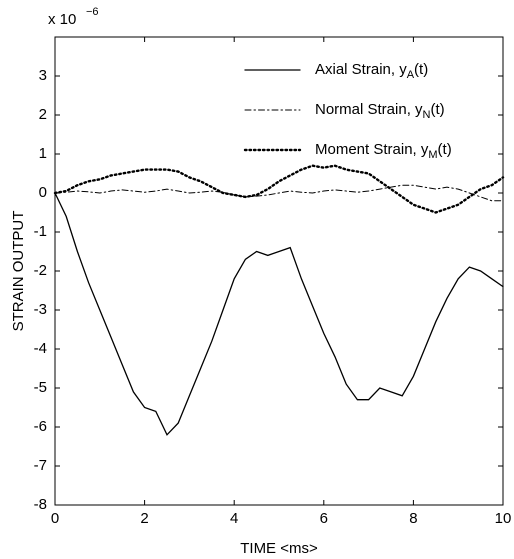 The height and width of the screenshot is (559, 514). I want to click on y-tick-label: 1, so click(43, 153).